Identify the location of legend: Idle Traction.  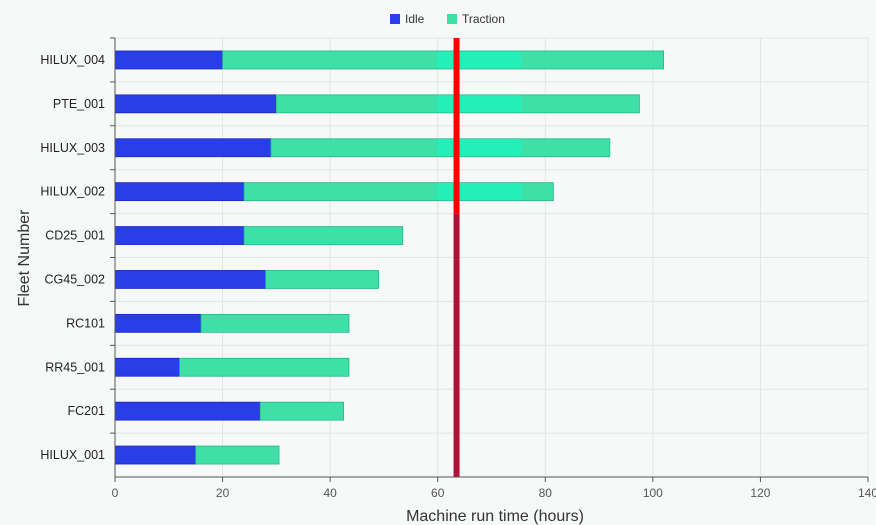
(447, 19).